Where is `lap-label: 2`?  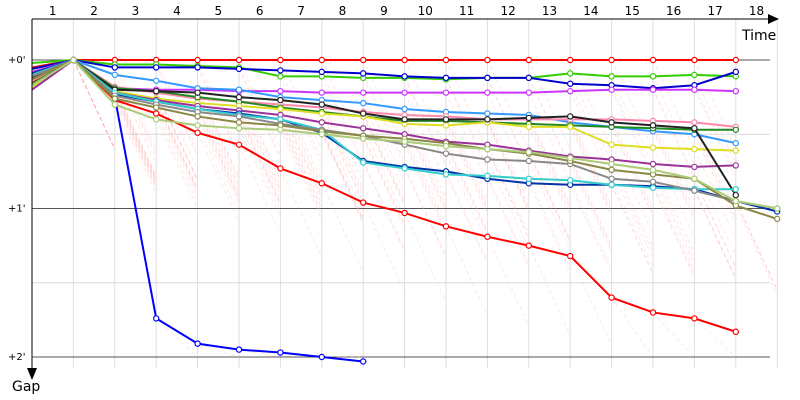 lap-label: 2 is located at coordinates (94, 11).